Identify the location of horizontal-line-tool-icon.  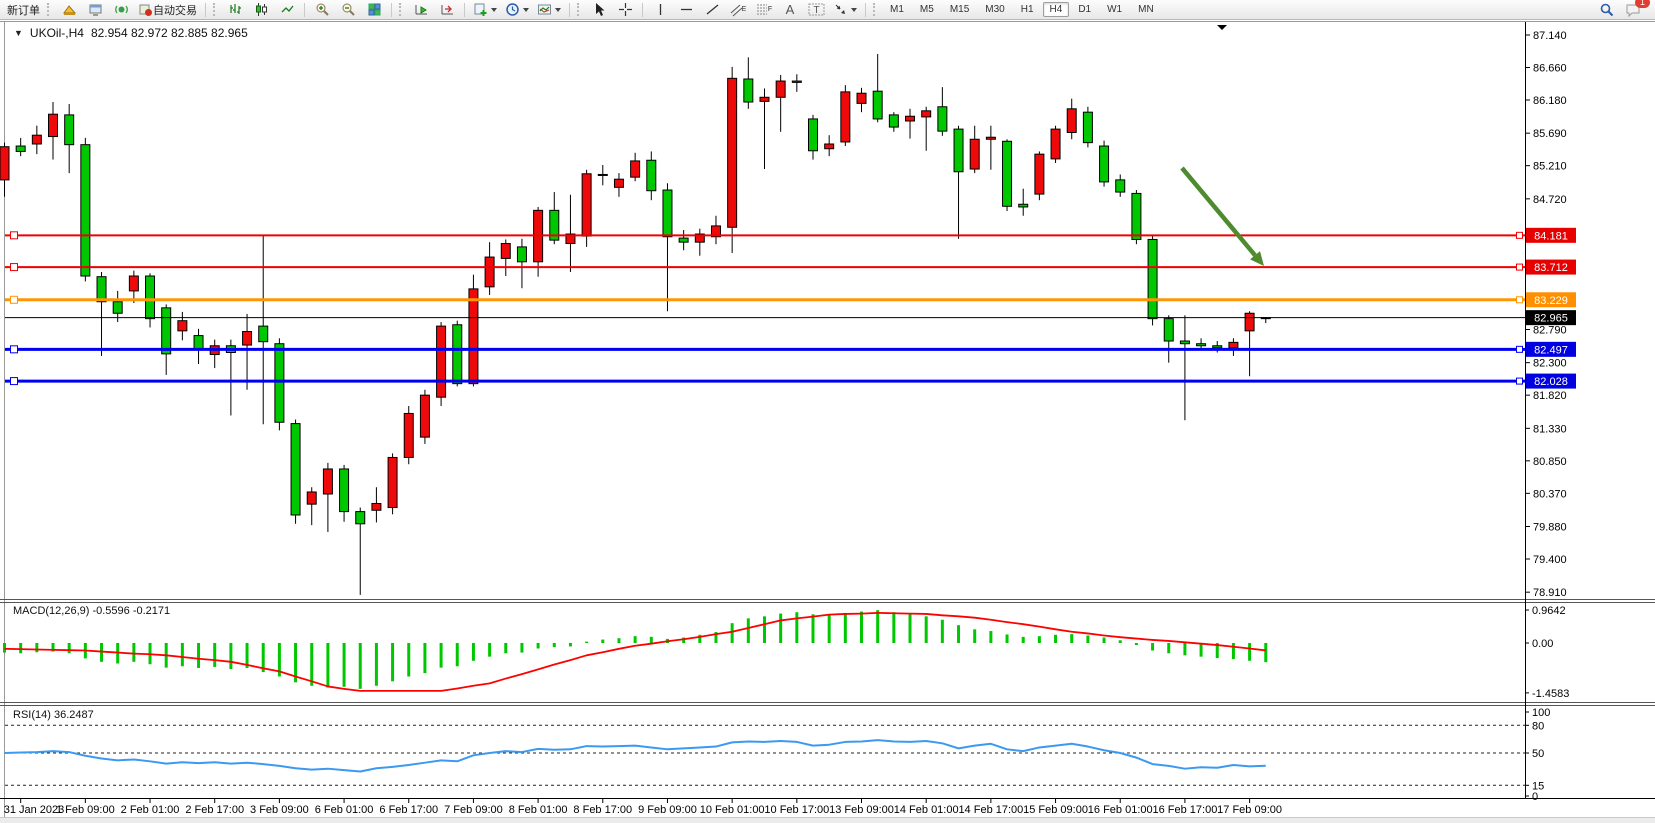
(686, 10).